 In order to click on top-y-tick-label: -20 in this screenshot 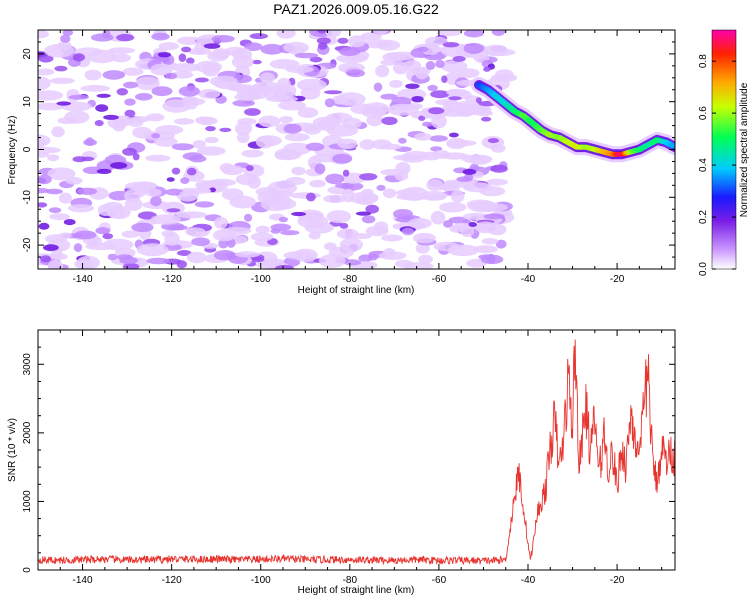, I will do `click(27, 244)`.